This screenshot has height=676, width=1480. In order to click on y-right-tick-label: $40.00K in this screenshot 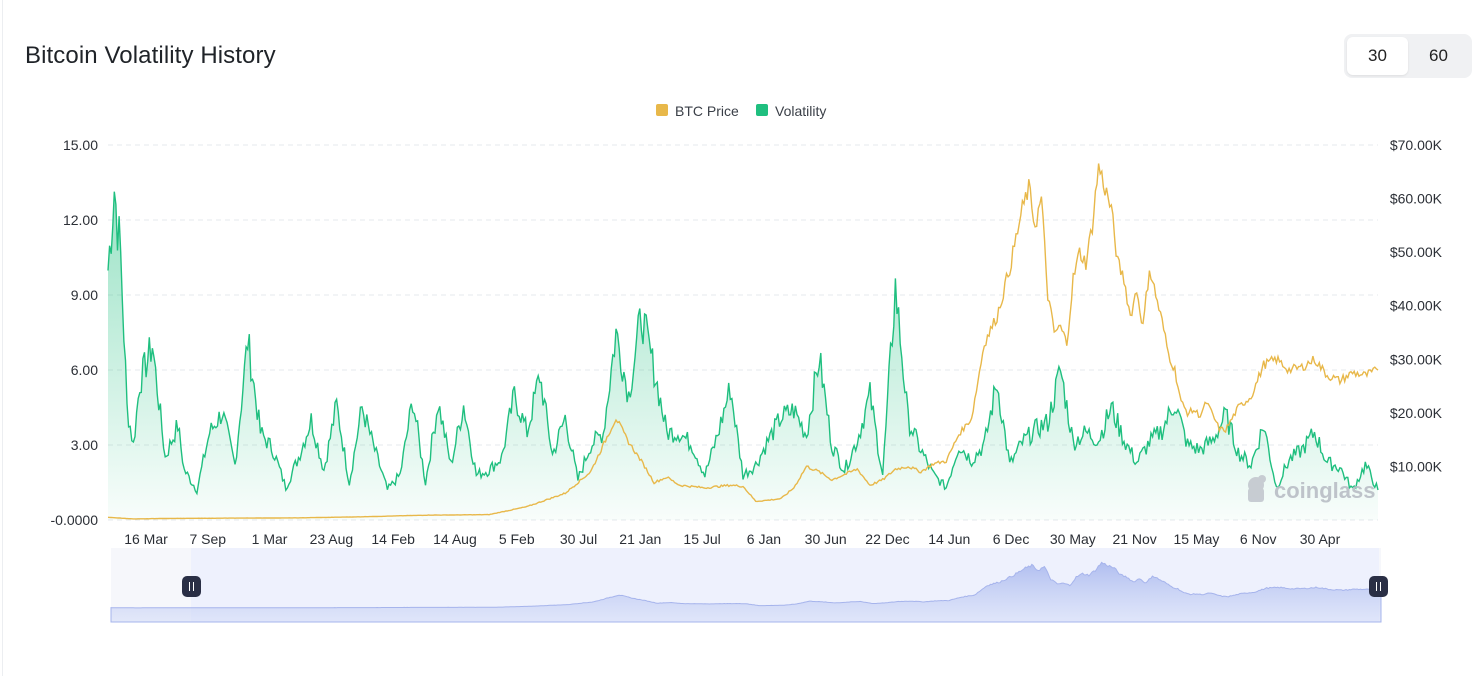, I will do `click(1416, 306)`.